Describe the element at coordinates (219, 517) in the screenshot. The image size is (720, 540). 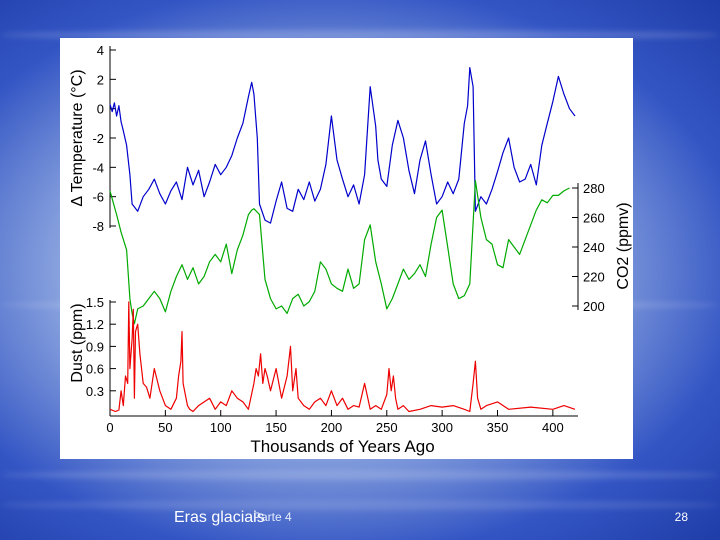
I see `footer-title: Eras glaciais` at that location.